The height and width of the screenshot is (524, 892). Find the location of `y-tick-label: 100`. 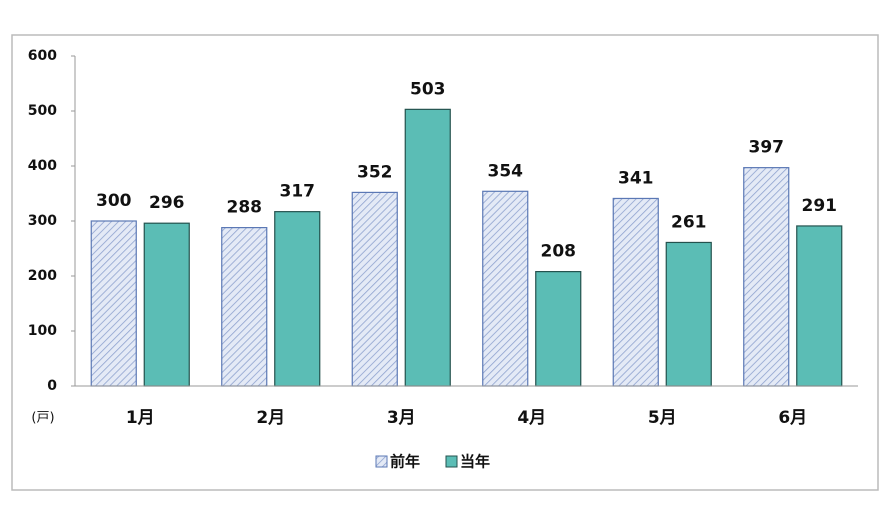

y-tick-label: 100 is located at coordinates (42, 331).